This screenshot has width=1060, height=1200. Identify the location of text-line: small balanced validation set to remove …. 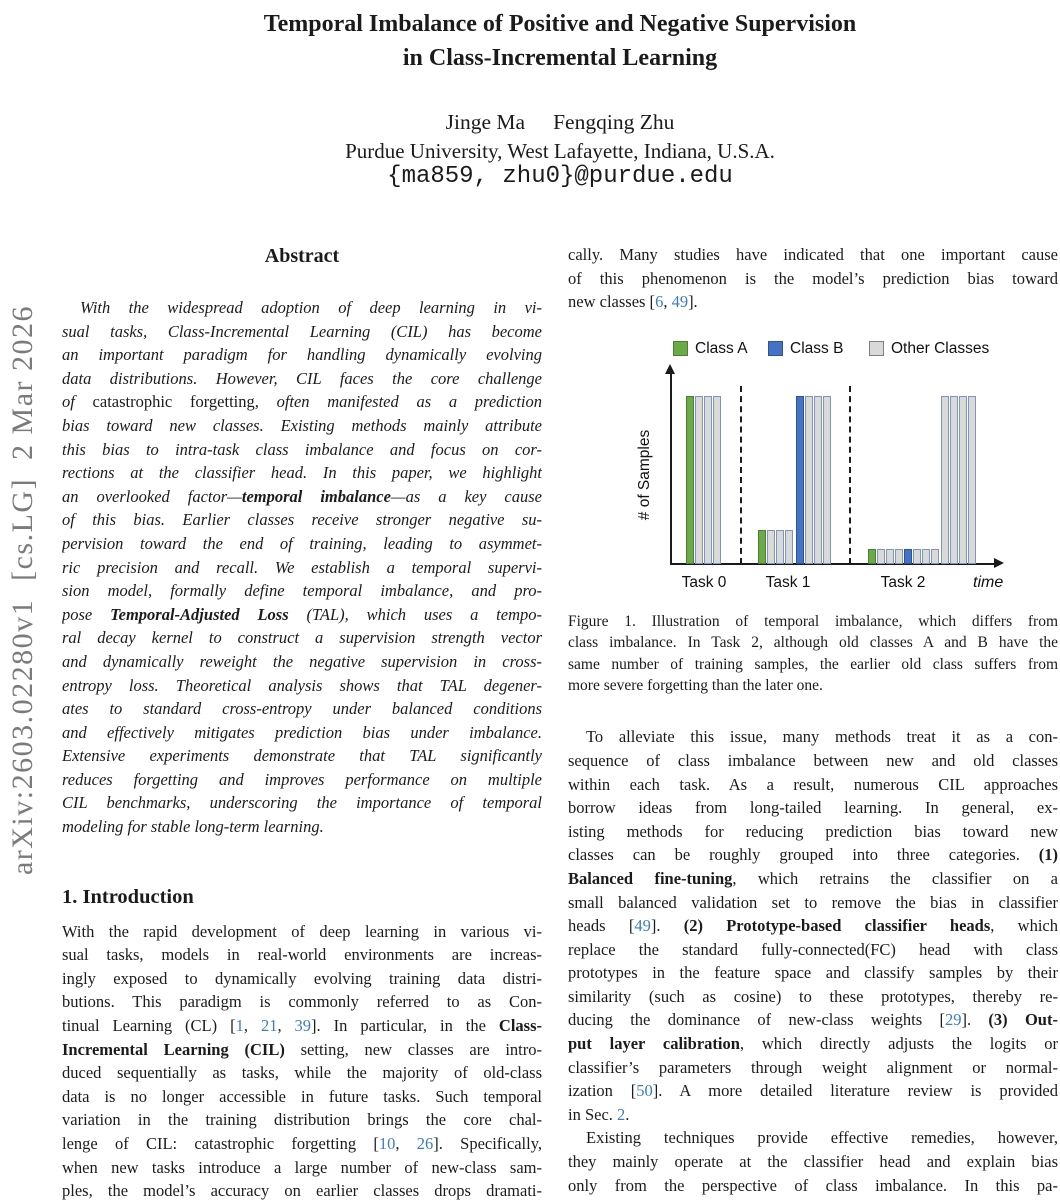
(813, 902).